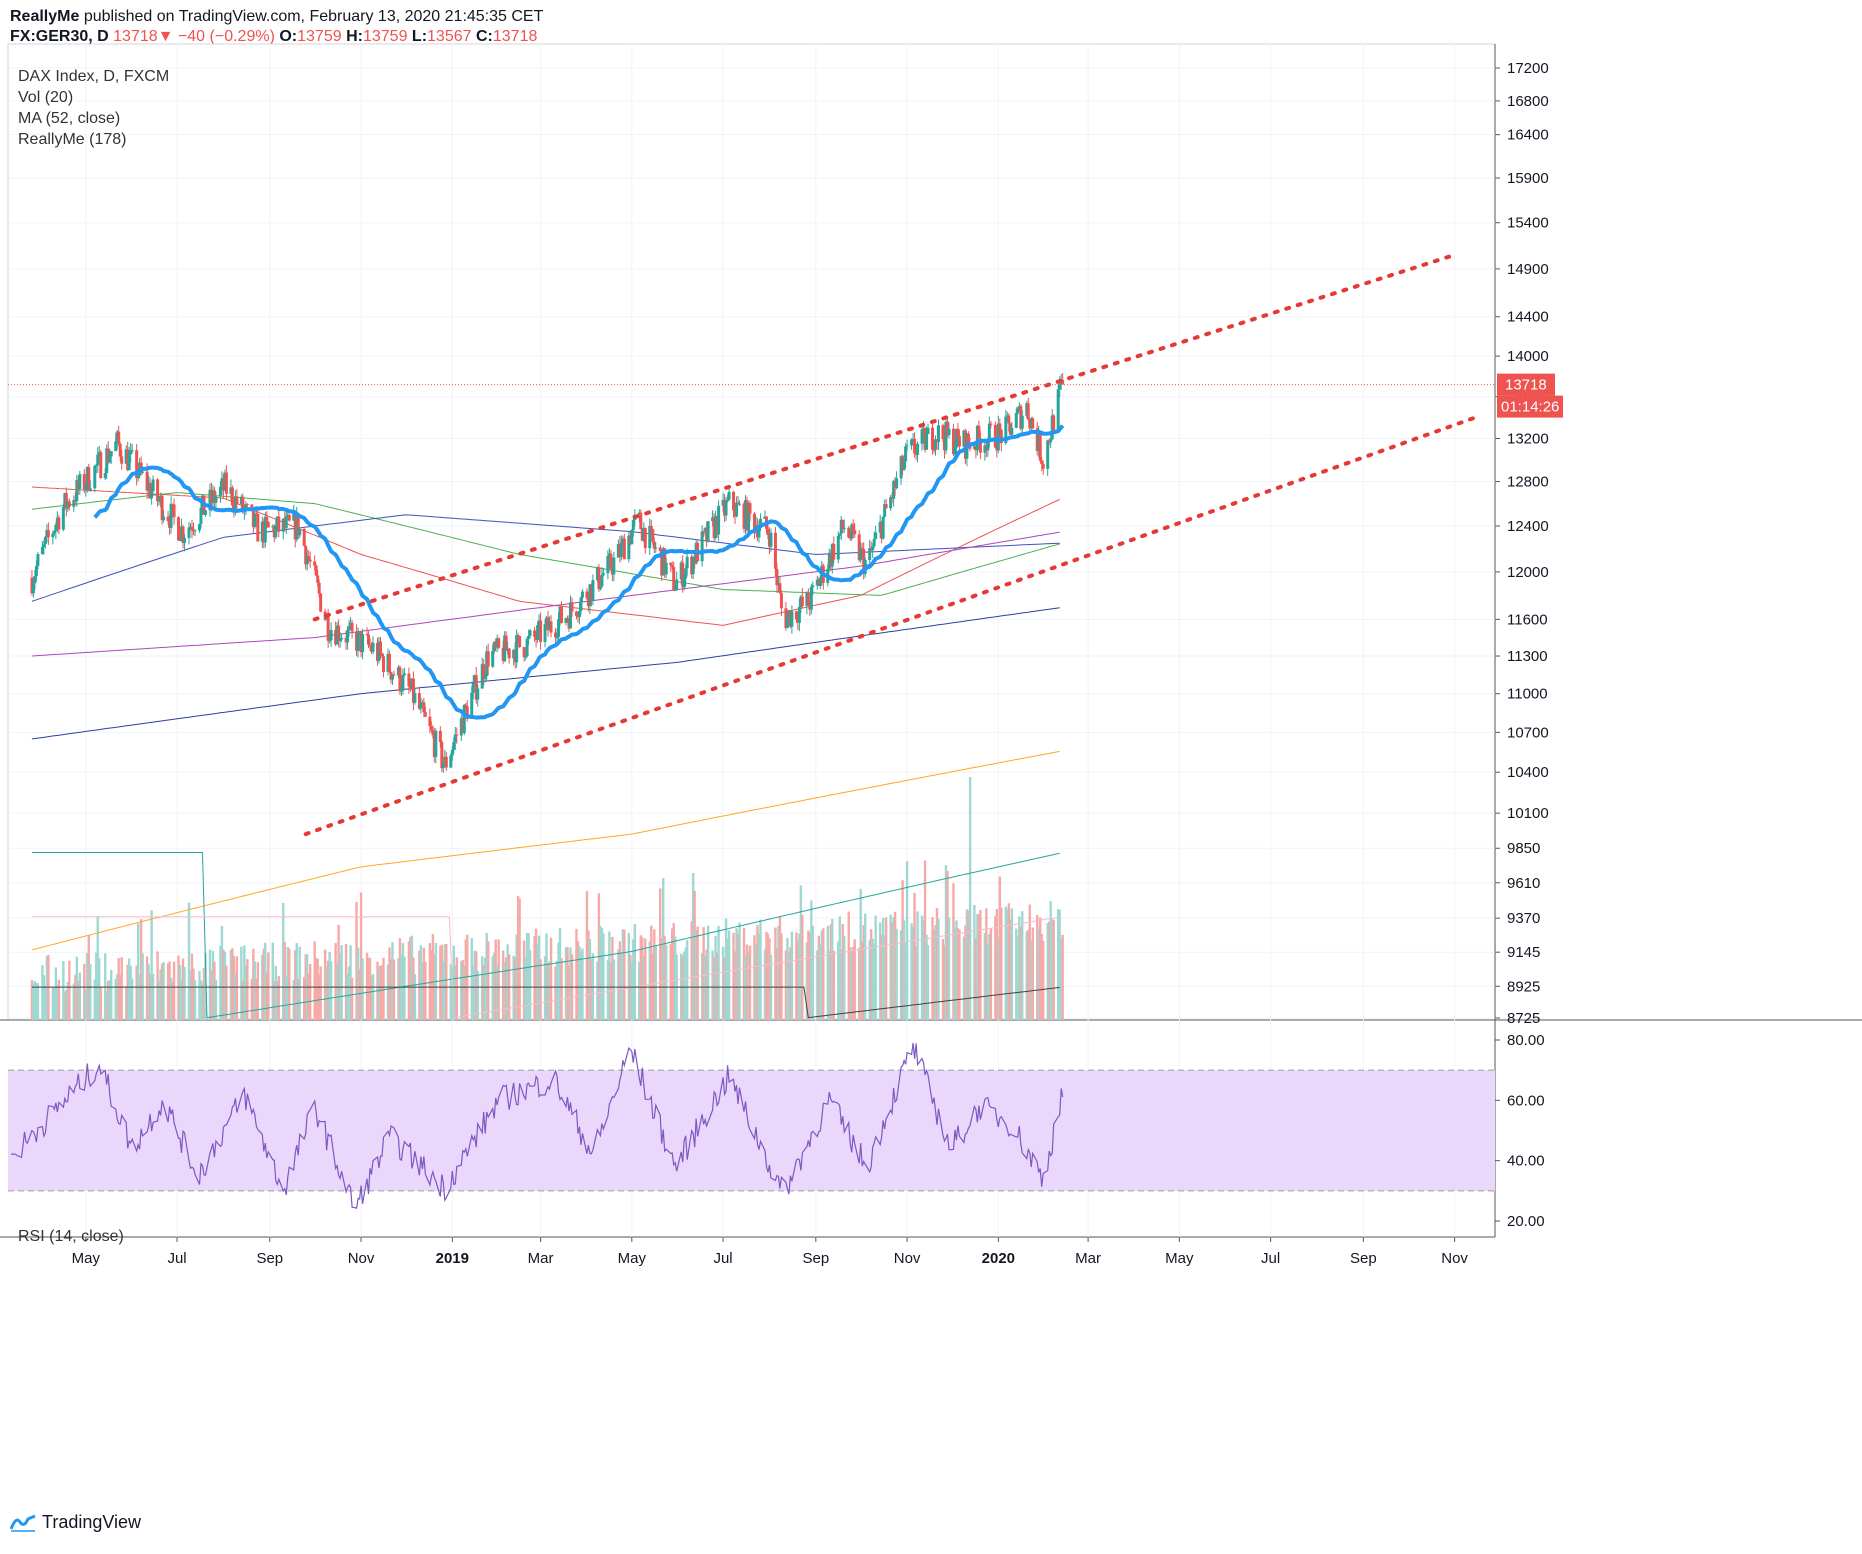 Image resolution: width=1862 pixels, height=1554 pixels. I want to click on publisher-name: ReallyMe, so click(45, 16).